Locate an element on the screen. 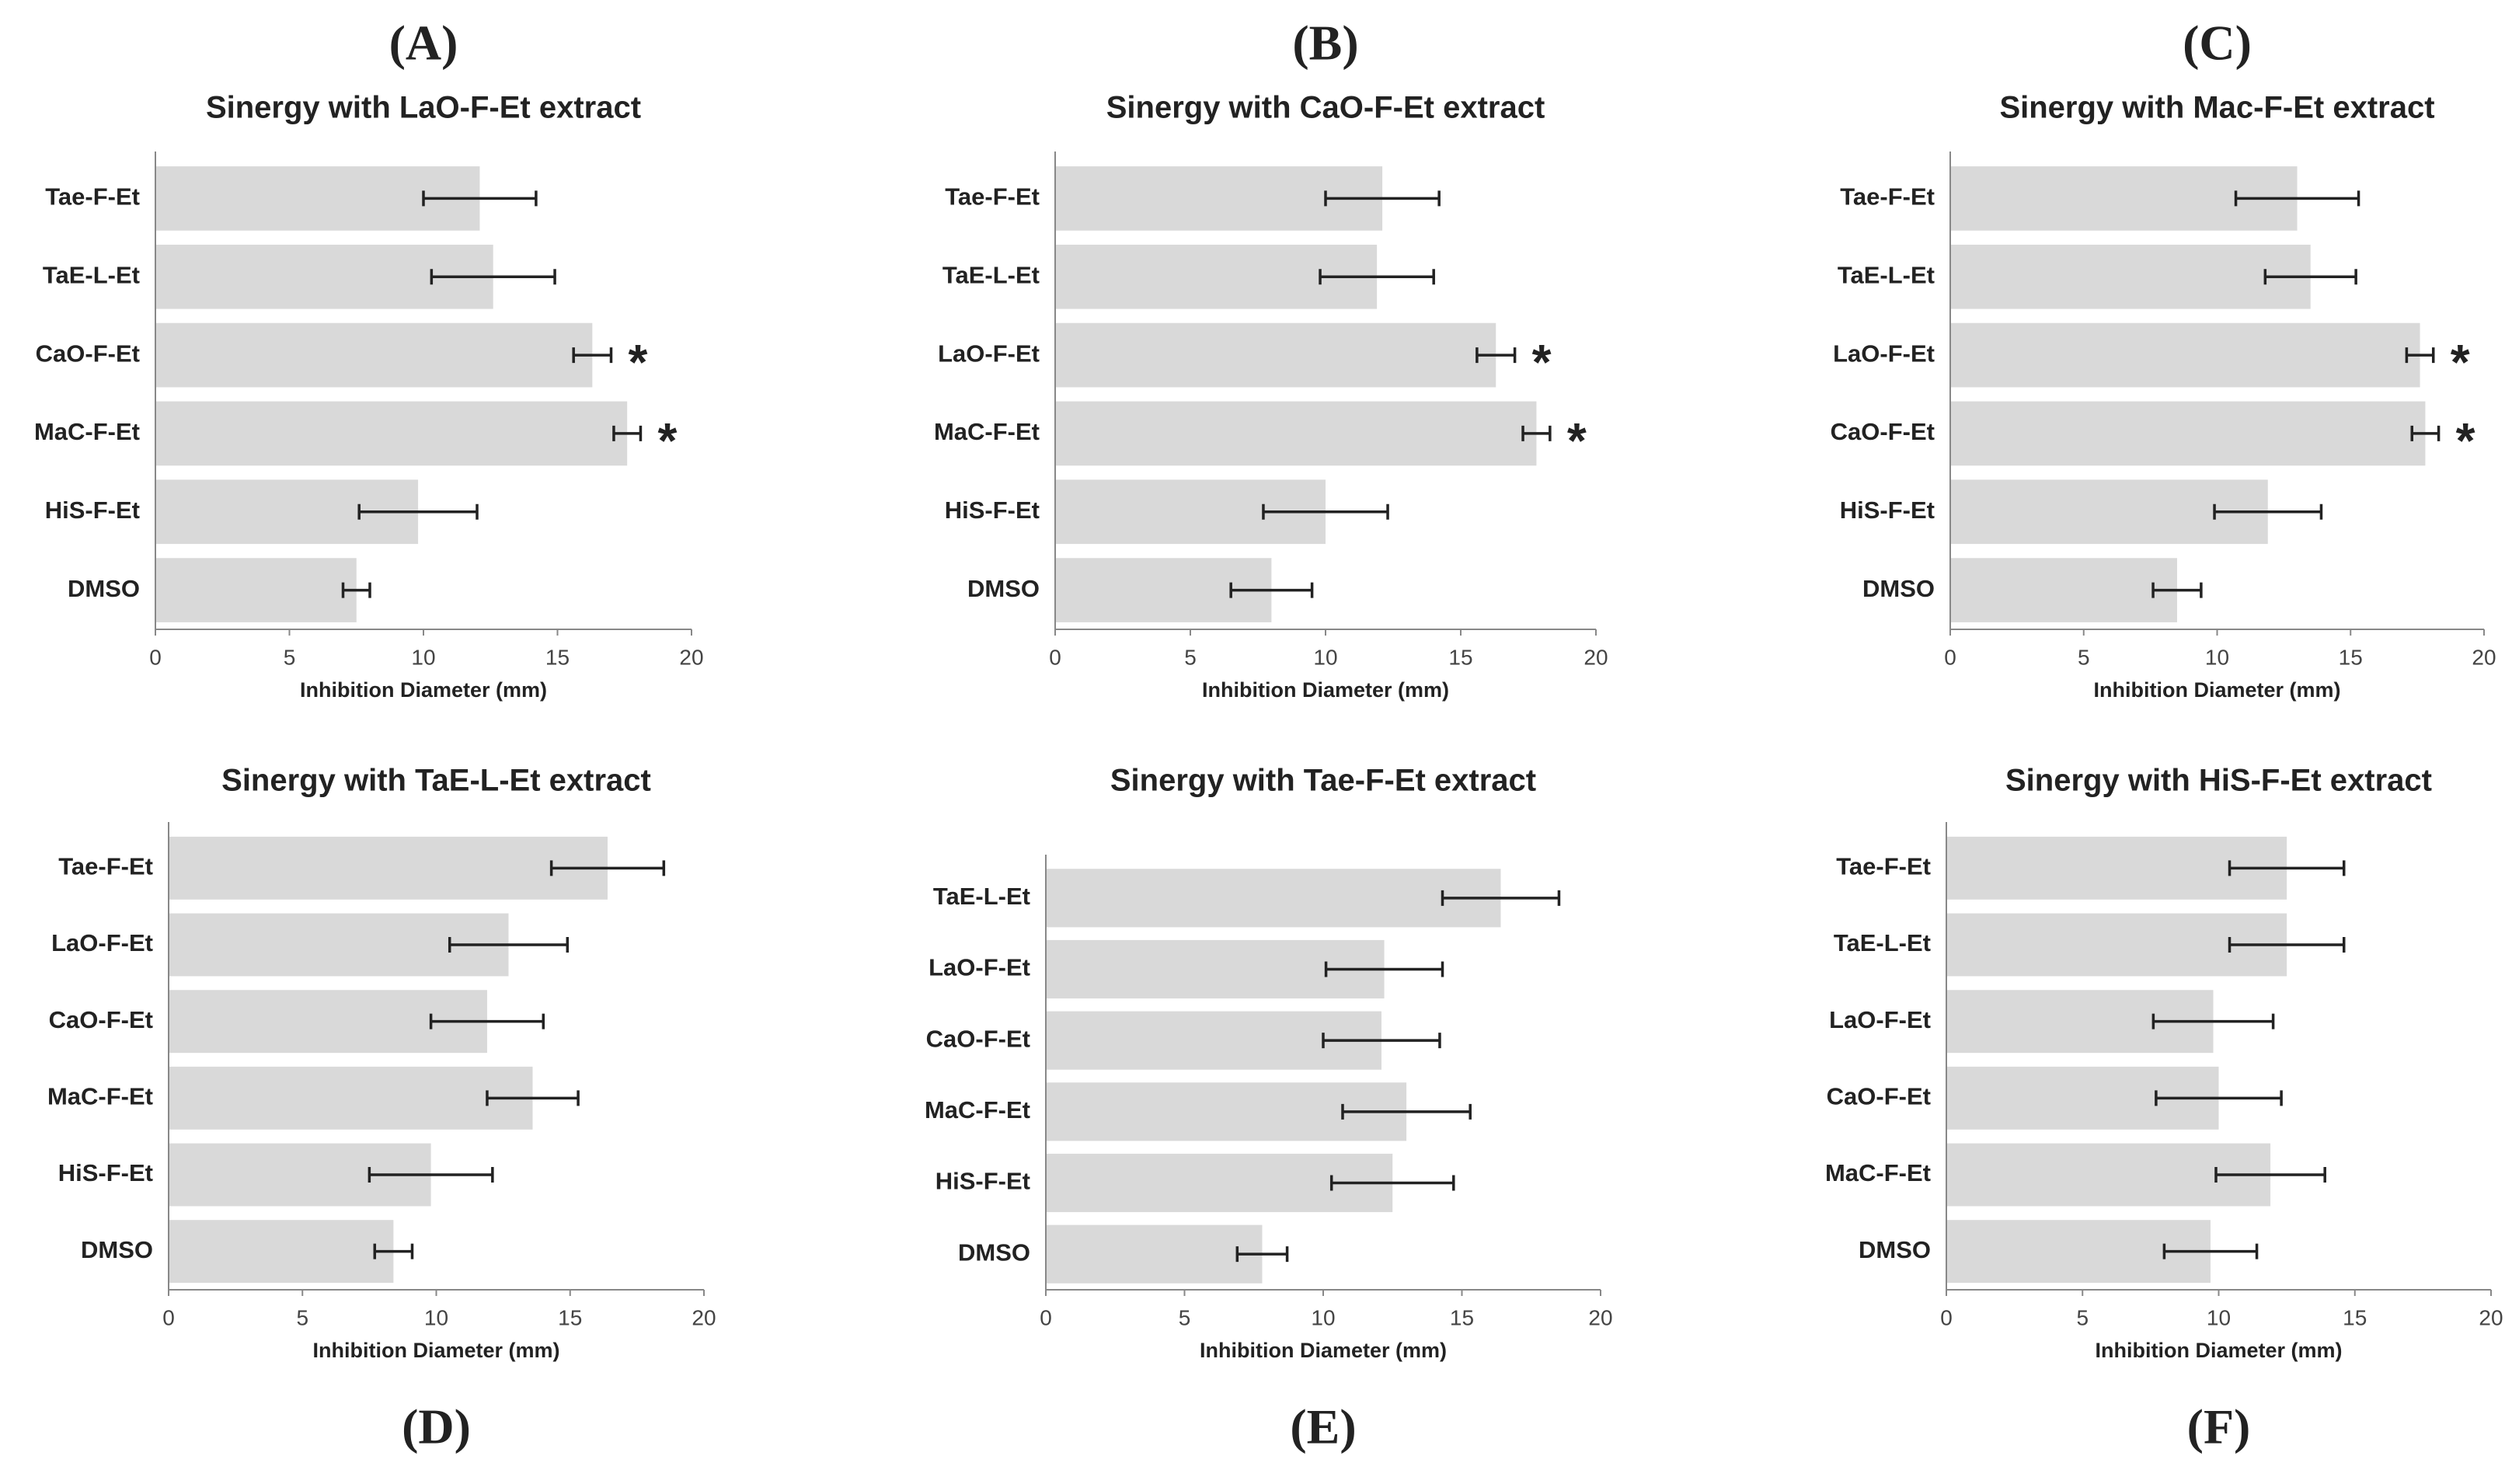  chart-title: Sinergy with LaO-F-Et extract is located at coordinates (423, 108).